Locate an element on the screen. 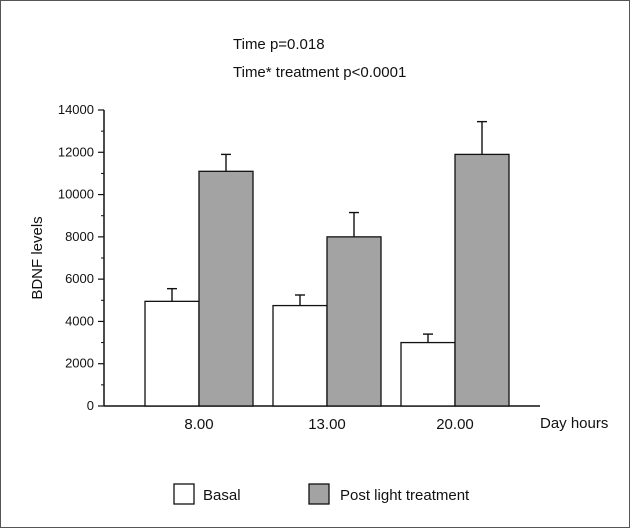 The image size is (630, 528). y-tick-label: 6000 is located at coordinates (79, 278).